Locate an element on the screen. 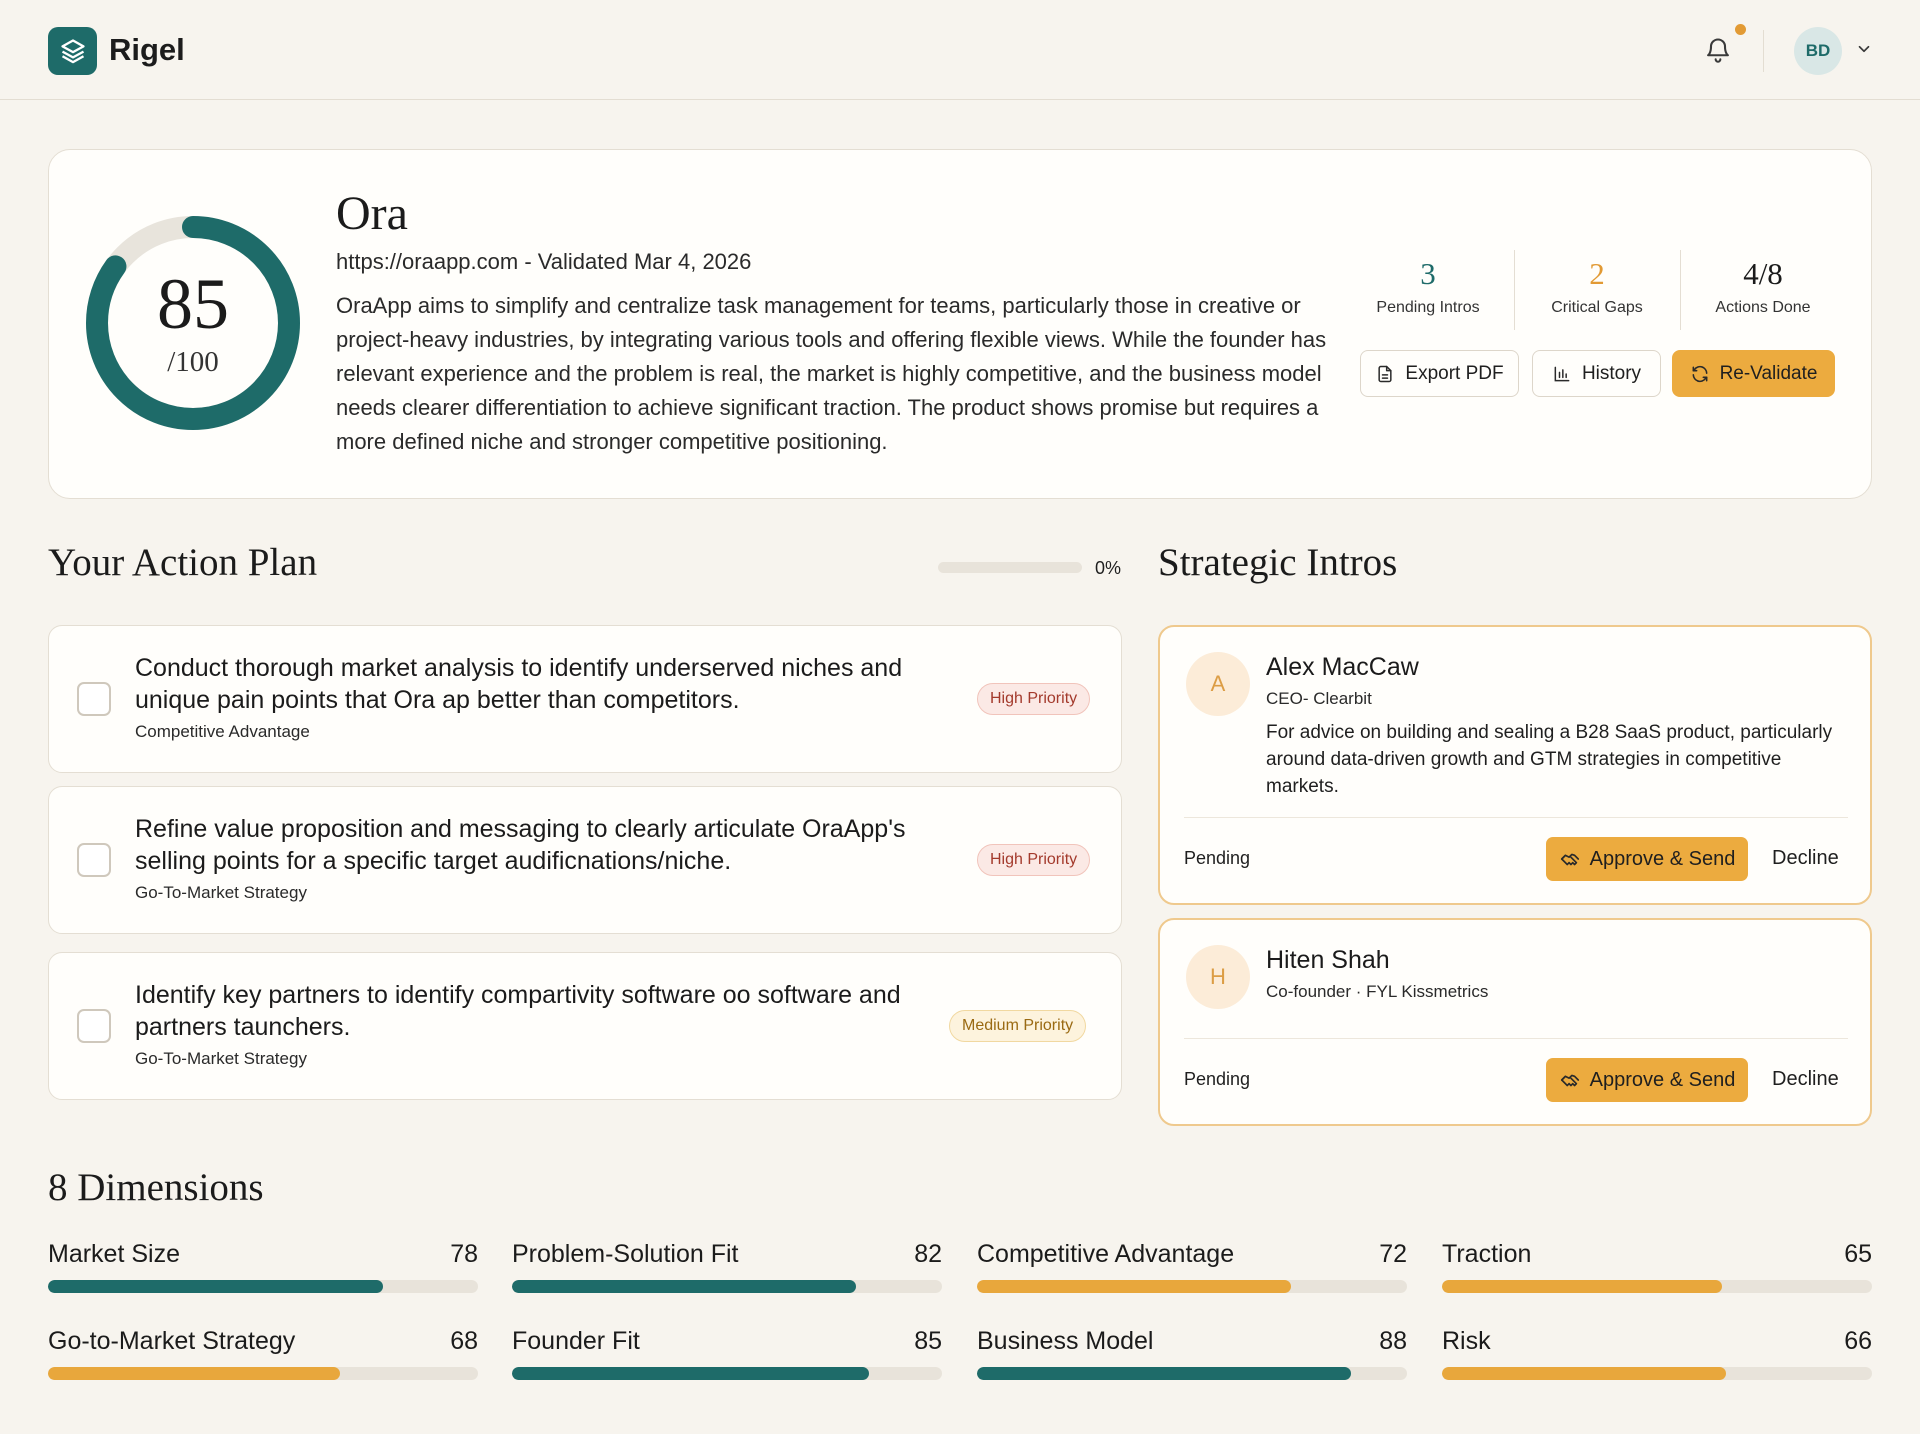 This screenshot has height=1434, width=1920. score-gauge is located at coordinates (193, 323).